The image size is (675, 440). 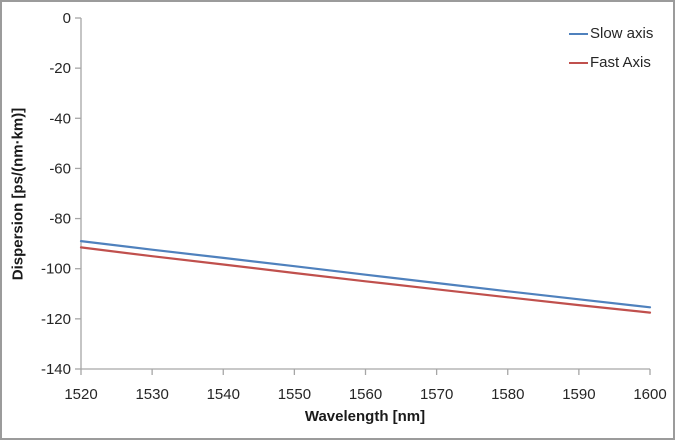 What do you see at coordinates (60, 219) in the screenshot?
I see `y-tick-label: -80` at bounding box center [60, 219].